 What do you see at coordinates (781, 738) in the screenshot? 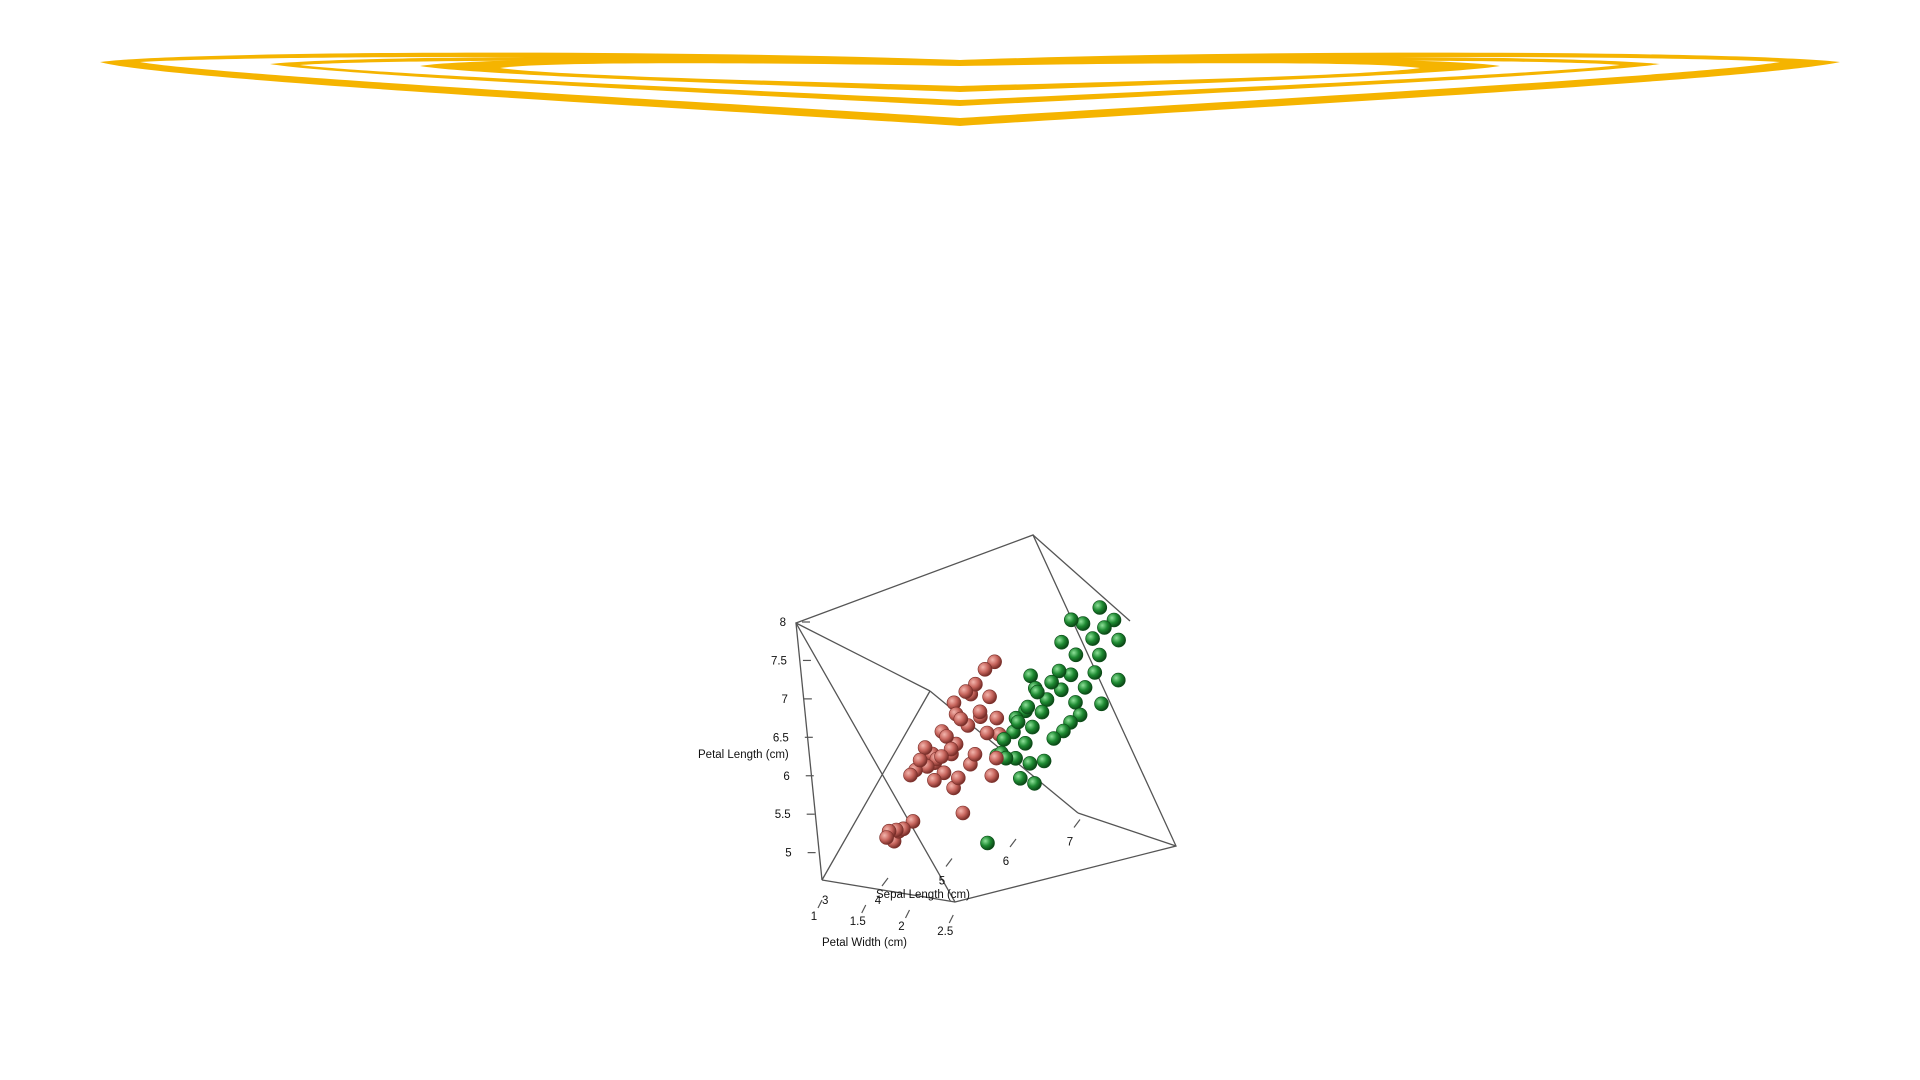
I see `z-tick-label: 6.5` at bounding box center [781, 738].